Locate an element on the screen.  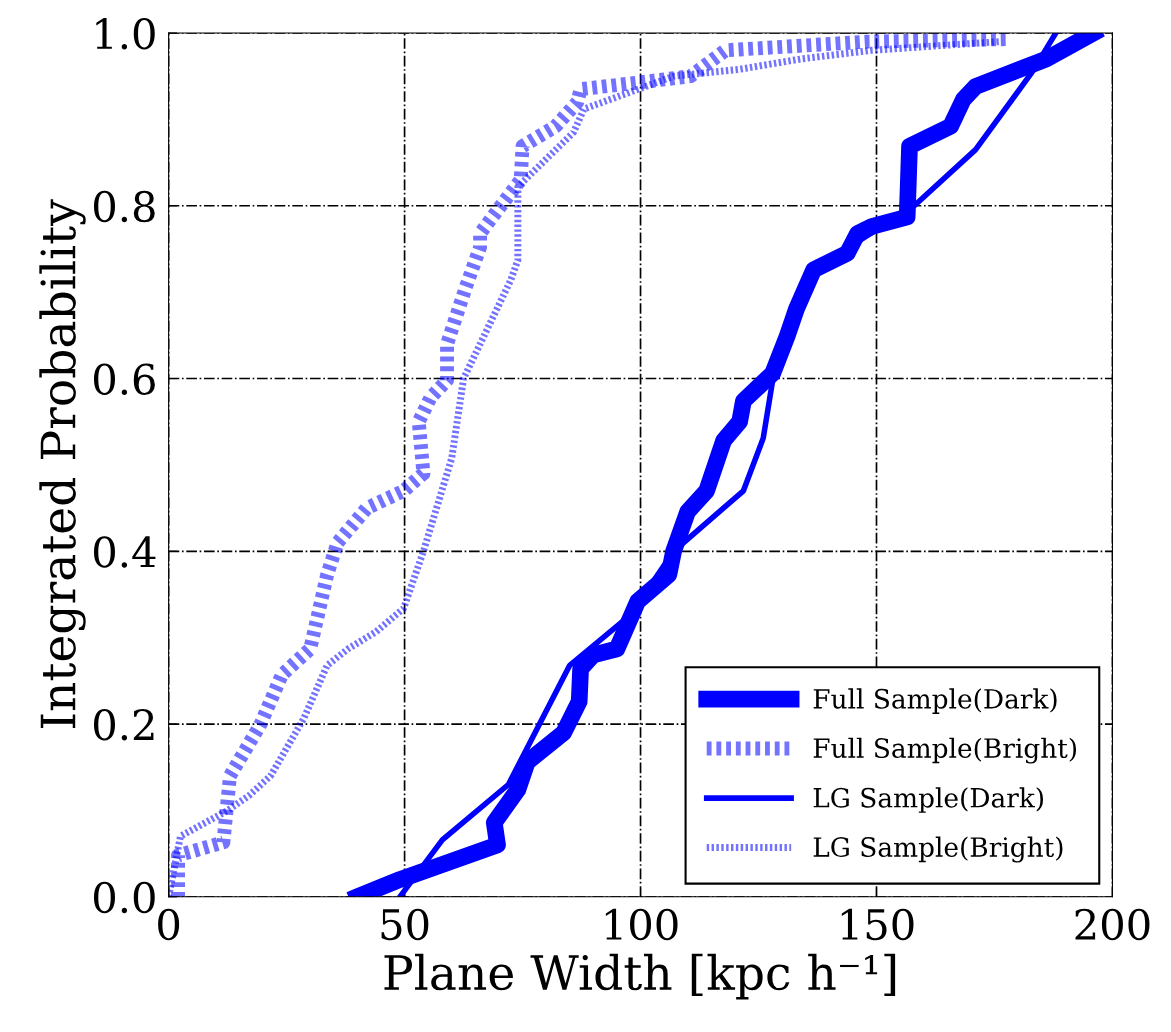
x-tick-label: 50 is located at coordinates (405, 924).